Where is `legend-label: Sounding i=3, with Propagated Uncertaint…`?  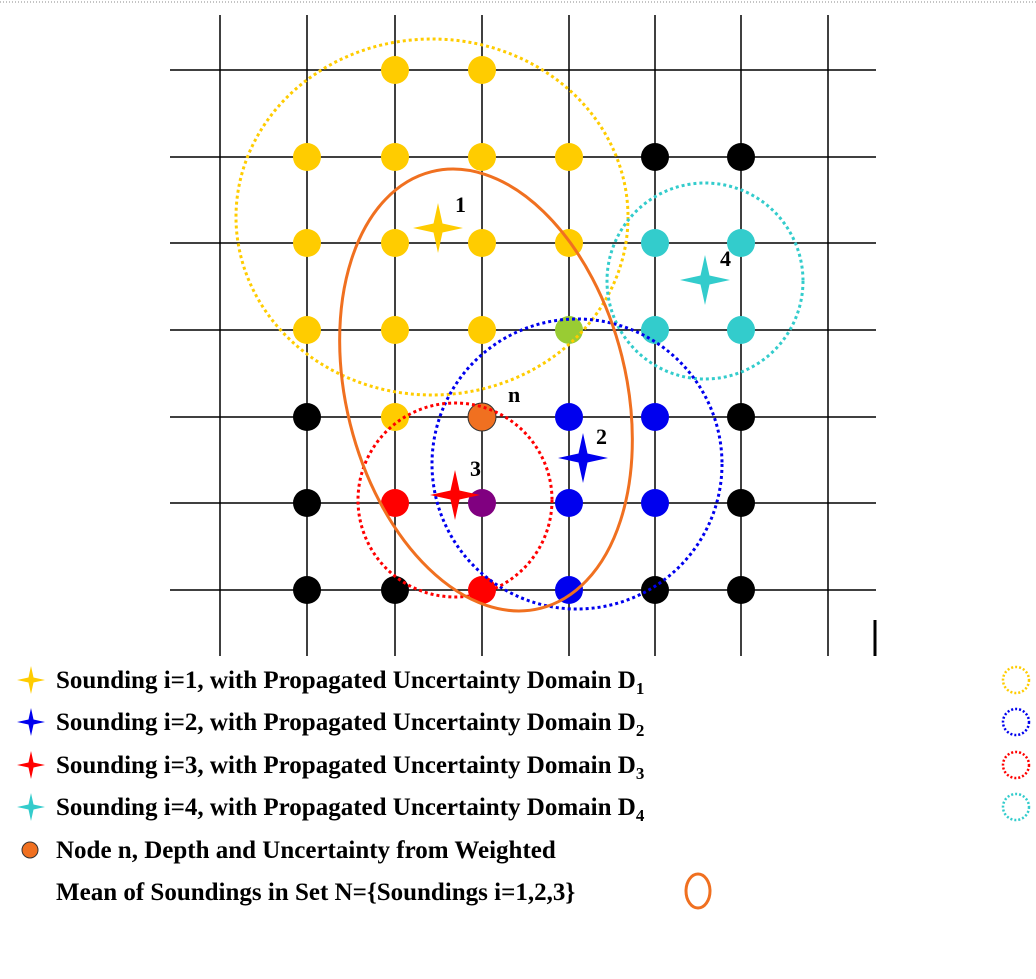 legend-label: Sounding i=3, with Propagated Uncertaint… is located at coordinates (346, 765).